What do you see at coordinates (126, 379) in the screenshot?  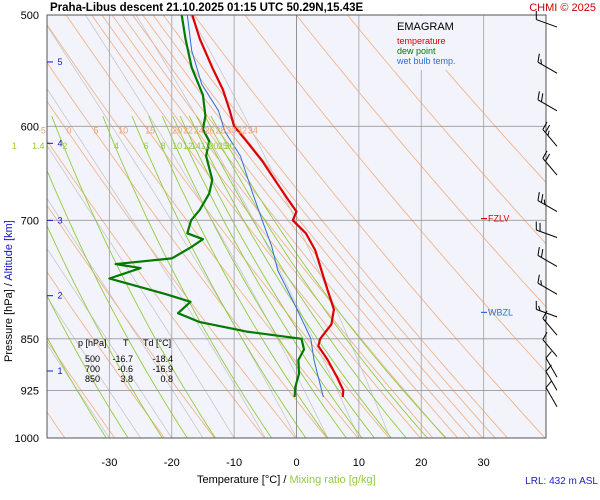 I see `table-cell: 3.8` at bounding box center [126, 379].